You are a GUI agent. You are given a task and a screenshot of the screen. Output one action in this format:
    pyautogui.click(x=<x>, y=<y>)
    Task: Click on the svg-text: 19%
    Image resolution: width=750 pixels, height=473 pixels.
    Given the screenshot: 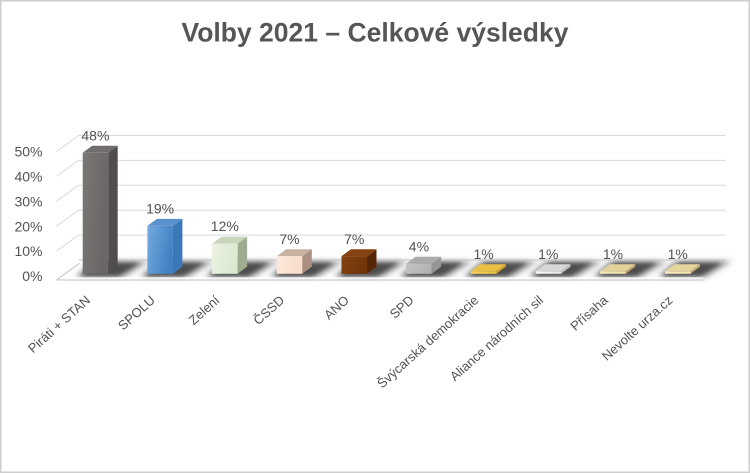 What is the action you would take?
    pyautogui.click(x=160, y=209)
    